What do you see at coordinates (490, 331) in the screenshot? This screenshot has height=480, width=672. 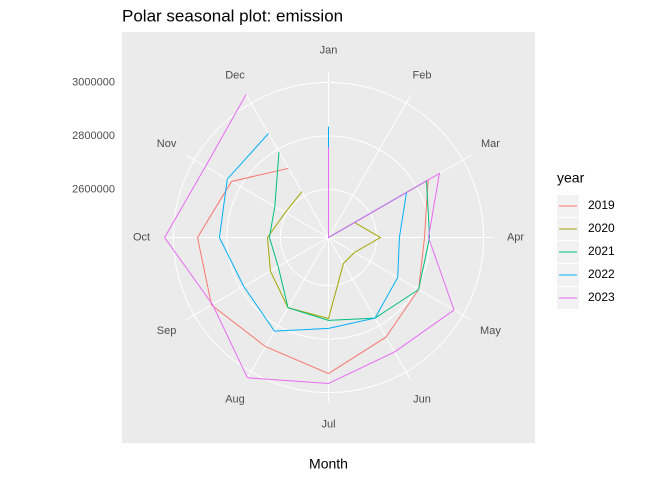 I see `x-tick-label: May` at bounding box center [490, 331].